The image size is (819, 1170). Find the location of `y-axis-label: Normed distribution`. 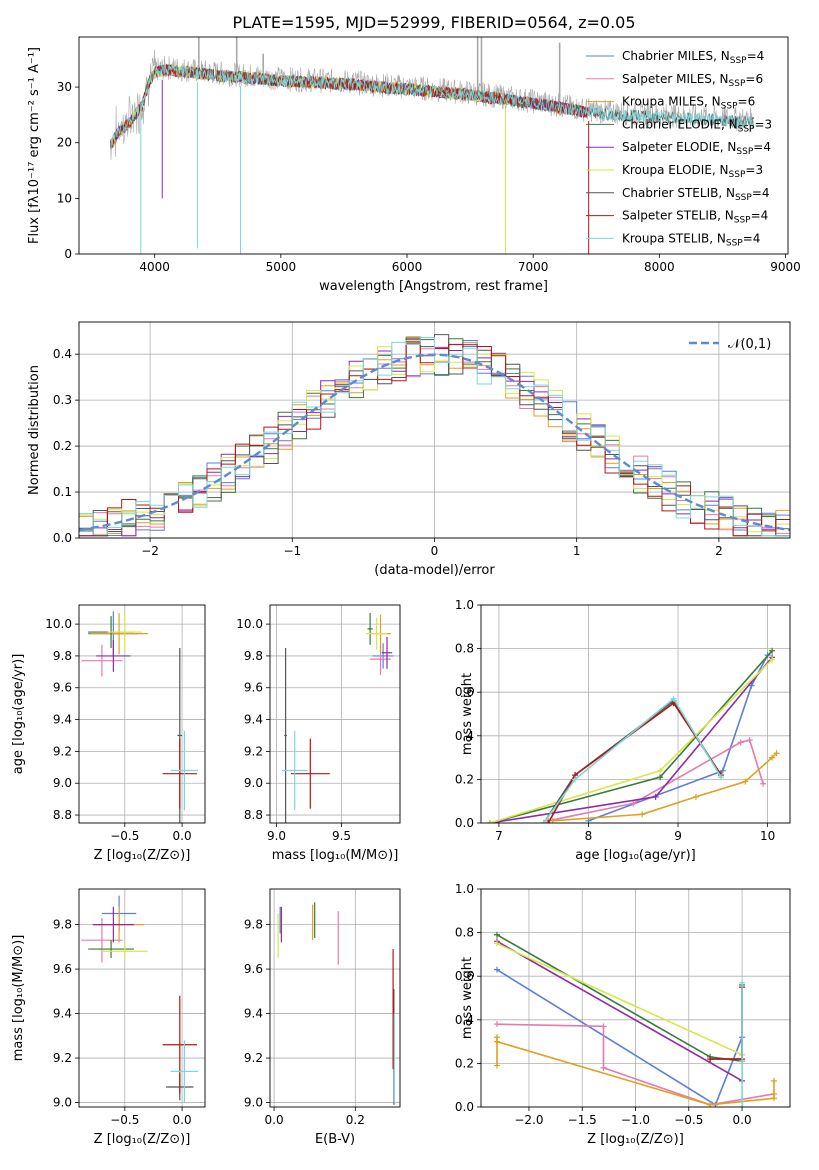

y-axis-label: Normed distribution is located at coordinates (34, 430).